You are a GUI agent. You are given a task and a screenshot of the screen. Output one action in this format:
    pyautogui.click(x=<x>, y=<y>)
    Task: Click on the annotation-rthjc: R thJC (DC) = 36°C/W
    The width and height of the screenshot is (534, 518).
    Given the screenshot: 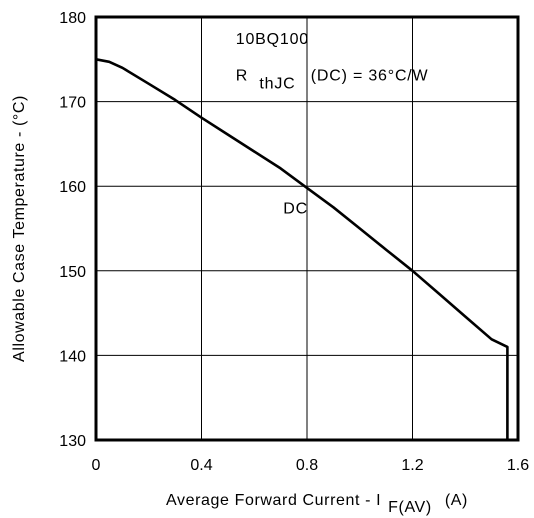 What is the action you would take?
    pyautogui.click(x=332, y=79)
    